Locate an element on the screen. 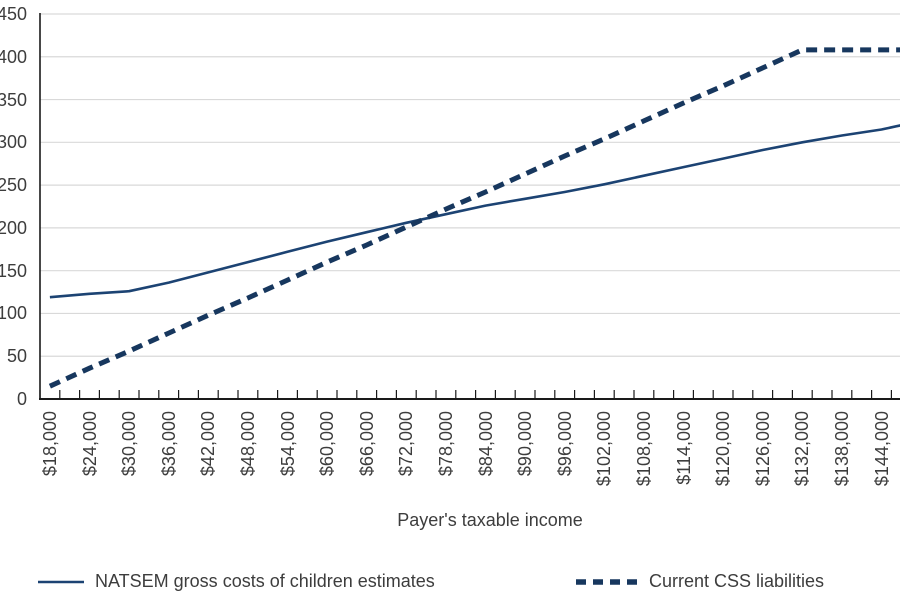 The height and width of the screenshot is (600, 900). x-axis-title: Payer's taxable income is located at coordinates (490, 520).